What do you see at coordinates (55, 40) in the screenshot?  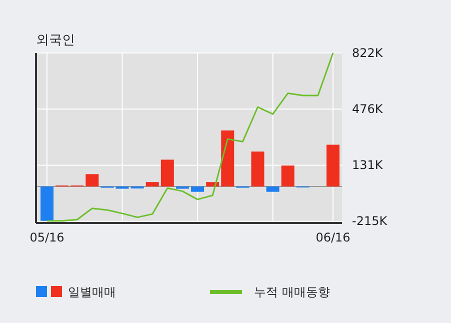 I see `chart-title: 외국인` at bounding box center [55, 40].